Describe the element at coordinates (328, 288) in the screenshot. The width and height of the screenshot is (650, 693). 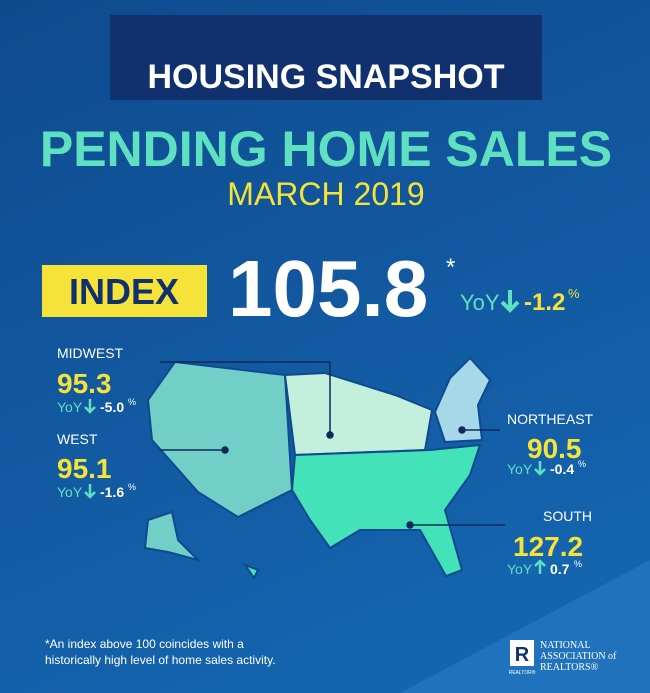
I see `index-value: 105.8` at that location.